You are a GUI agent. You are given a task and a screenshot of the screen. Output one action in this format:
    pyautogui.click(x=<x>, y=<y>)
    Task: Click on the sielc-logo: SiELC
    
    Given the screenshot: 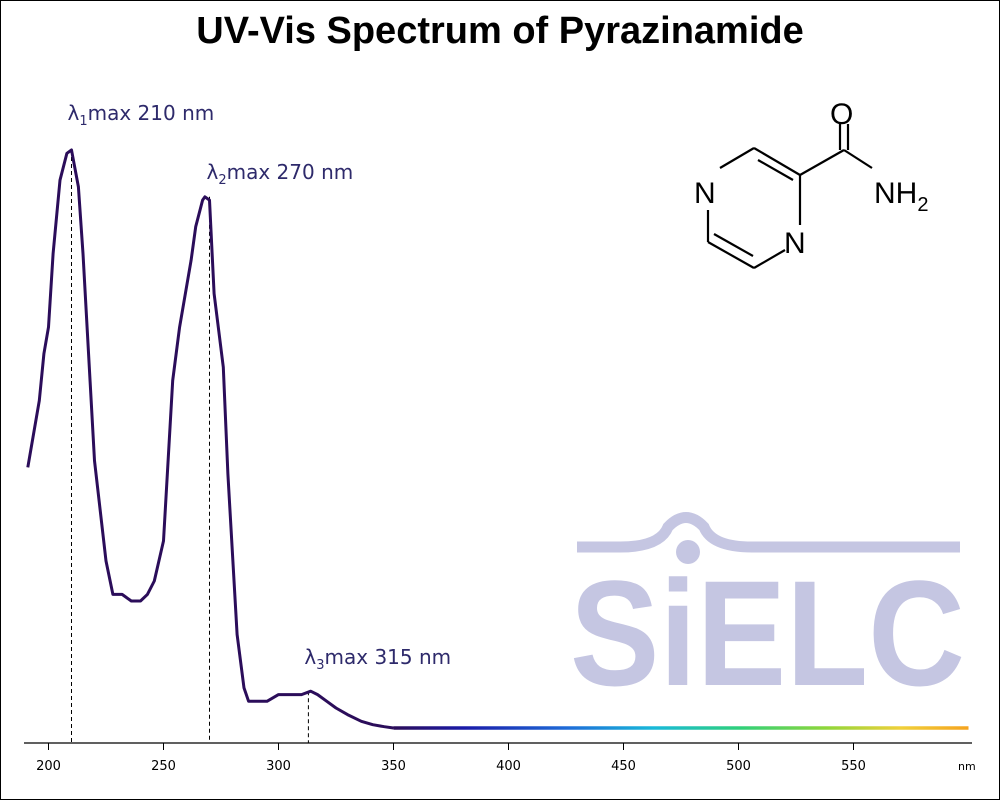 What is the action you would take?
    pyautogui.click(x=767, y=614)
    